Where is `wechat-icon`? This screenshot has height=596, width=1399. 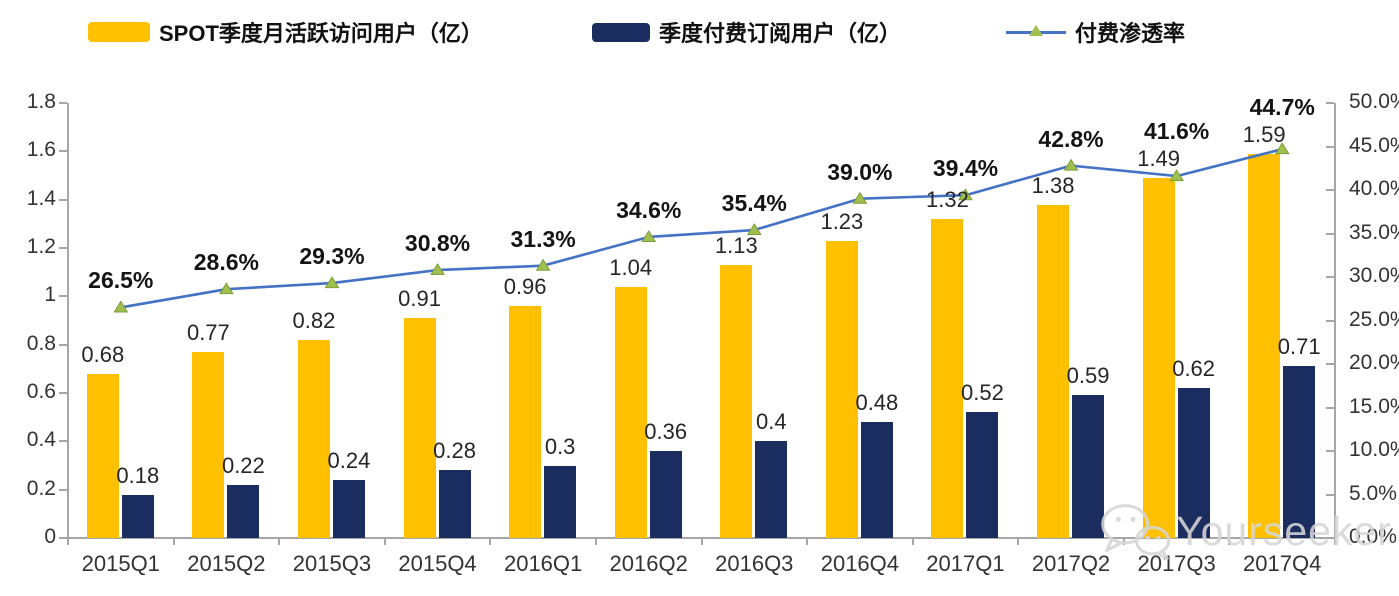
wechat-icon is located at coordinates (1136, 532).